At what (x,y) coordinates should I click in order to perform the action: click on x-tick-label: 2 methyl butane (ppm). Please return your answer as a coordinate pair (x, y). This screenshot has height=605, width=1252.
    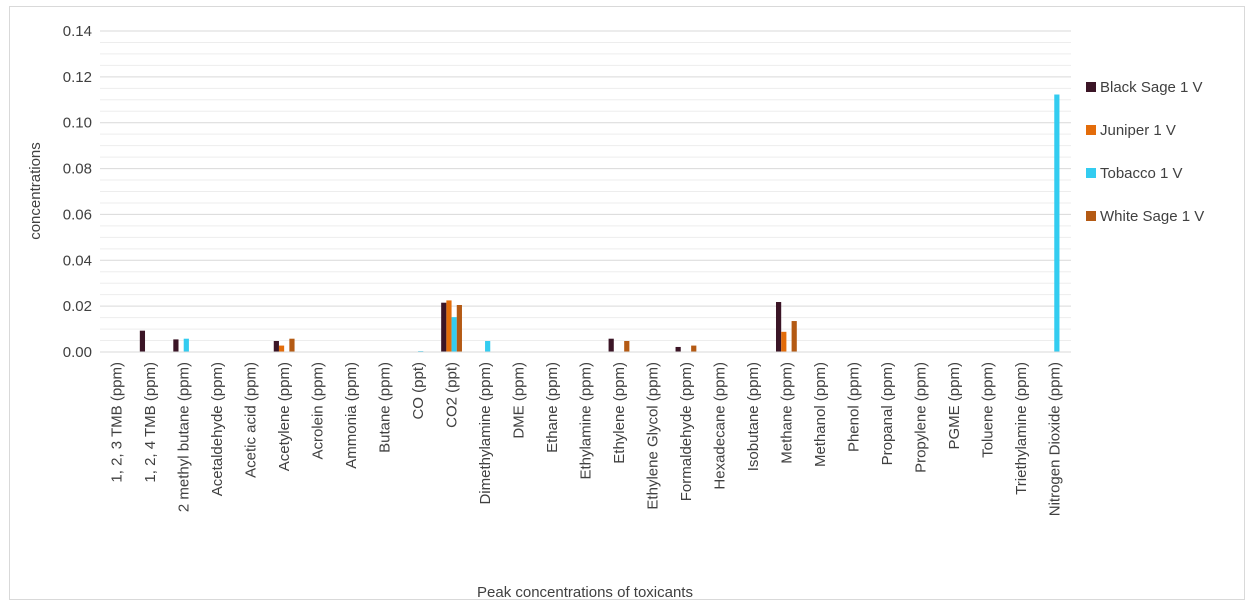
    Looking at the image, I should click on (184, 437).